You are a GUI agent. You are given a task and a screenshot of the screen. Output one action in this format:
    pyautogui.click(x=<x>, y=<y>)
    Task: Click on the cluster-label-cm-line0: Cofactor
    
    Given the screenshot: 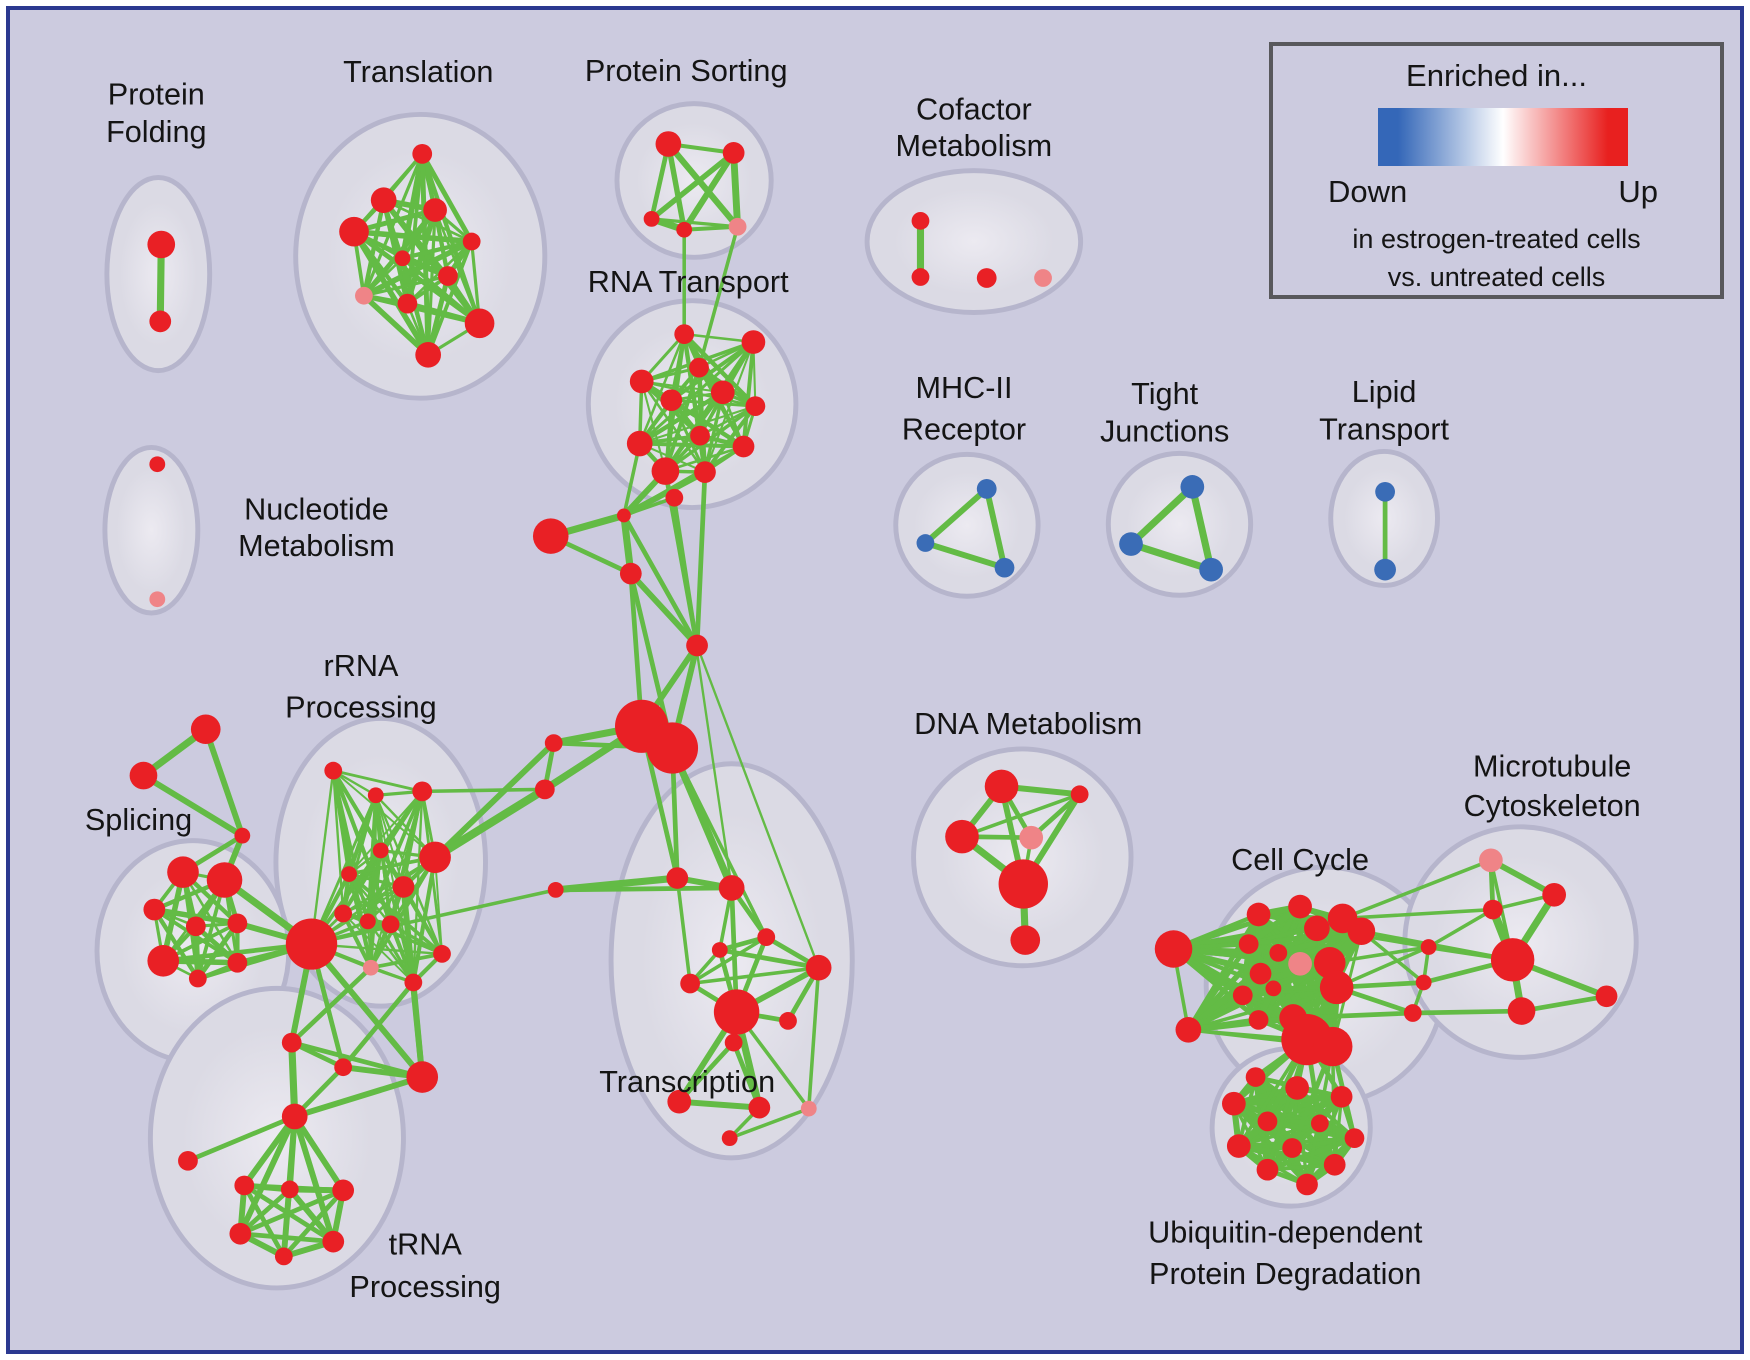 What is the action you would take?
    pyautogui.click(x=974, y=109)
    